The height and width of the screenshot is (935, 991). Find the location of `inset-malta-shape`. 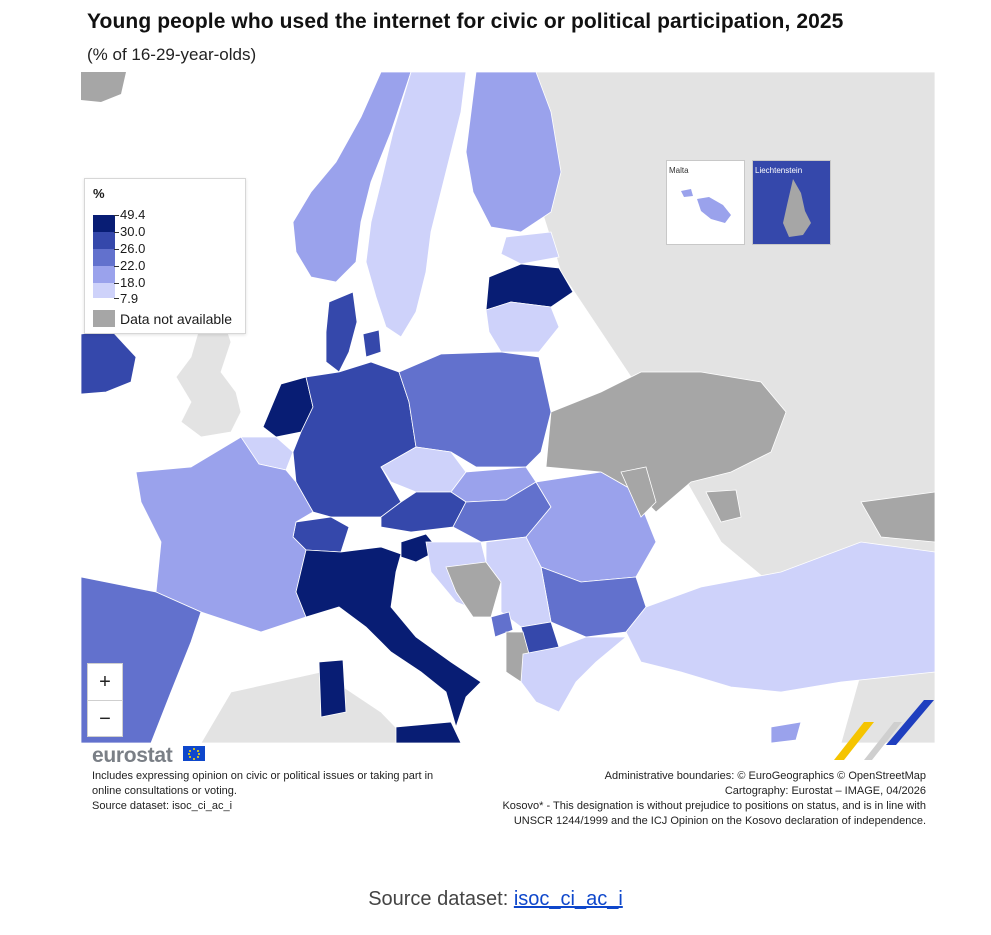

inset-malta-shape is located at coordinates (706, 206).